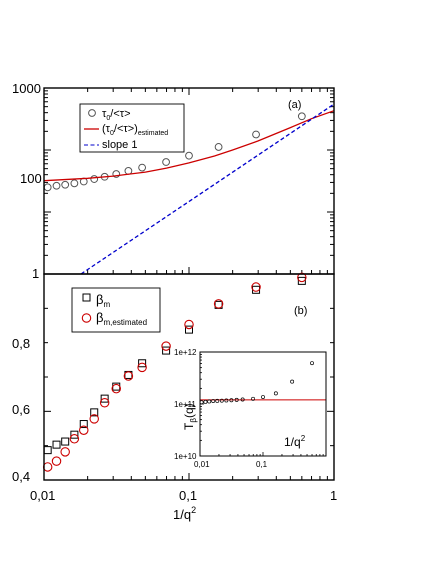  What do you see at coordinates (189, 146) in the screenshot?
I see `series-estimated-line` at bounding box center [189, 146].